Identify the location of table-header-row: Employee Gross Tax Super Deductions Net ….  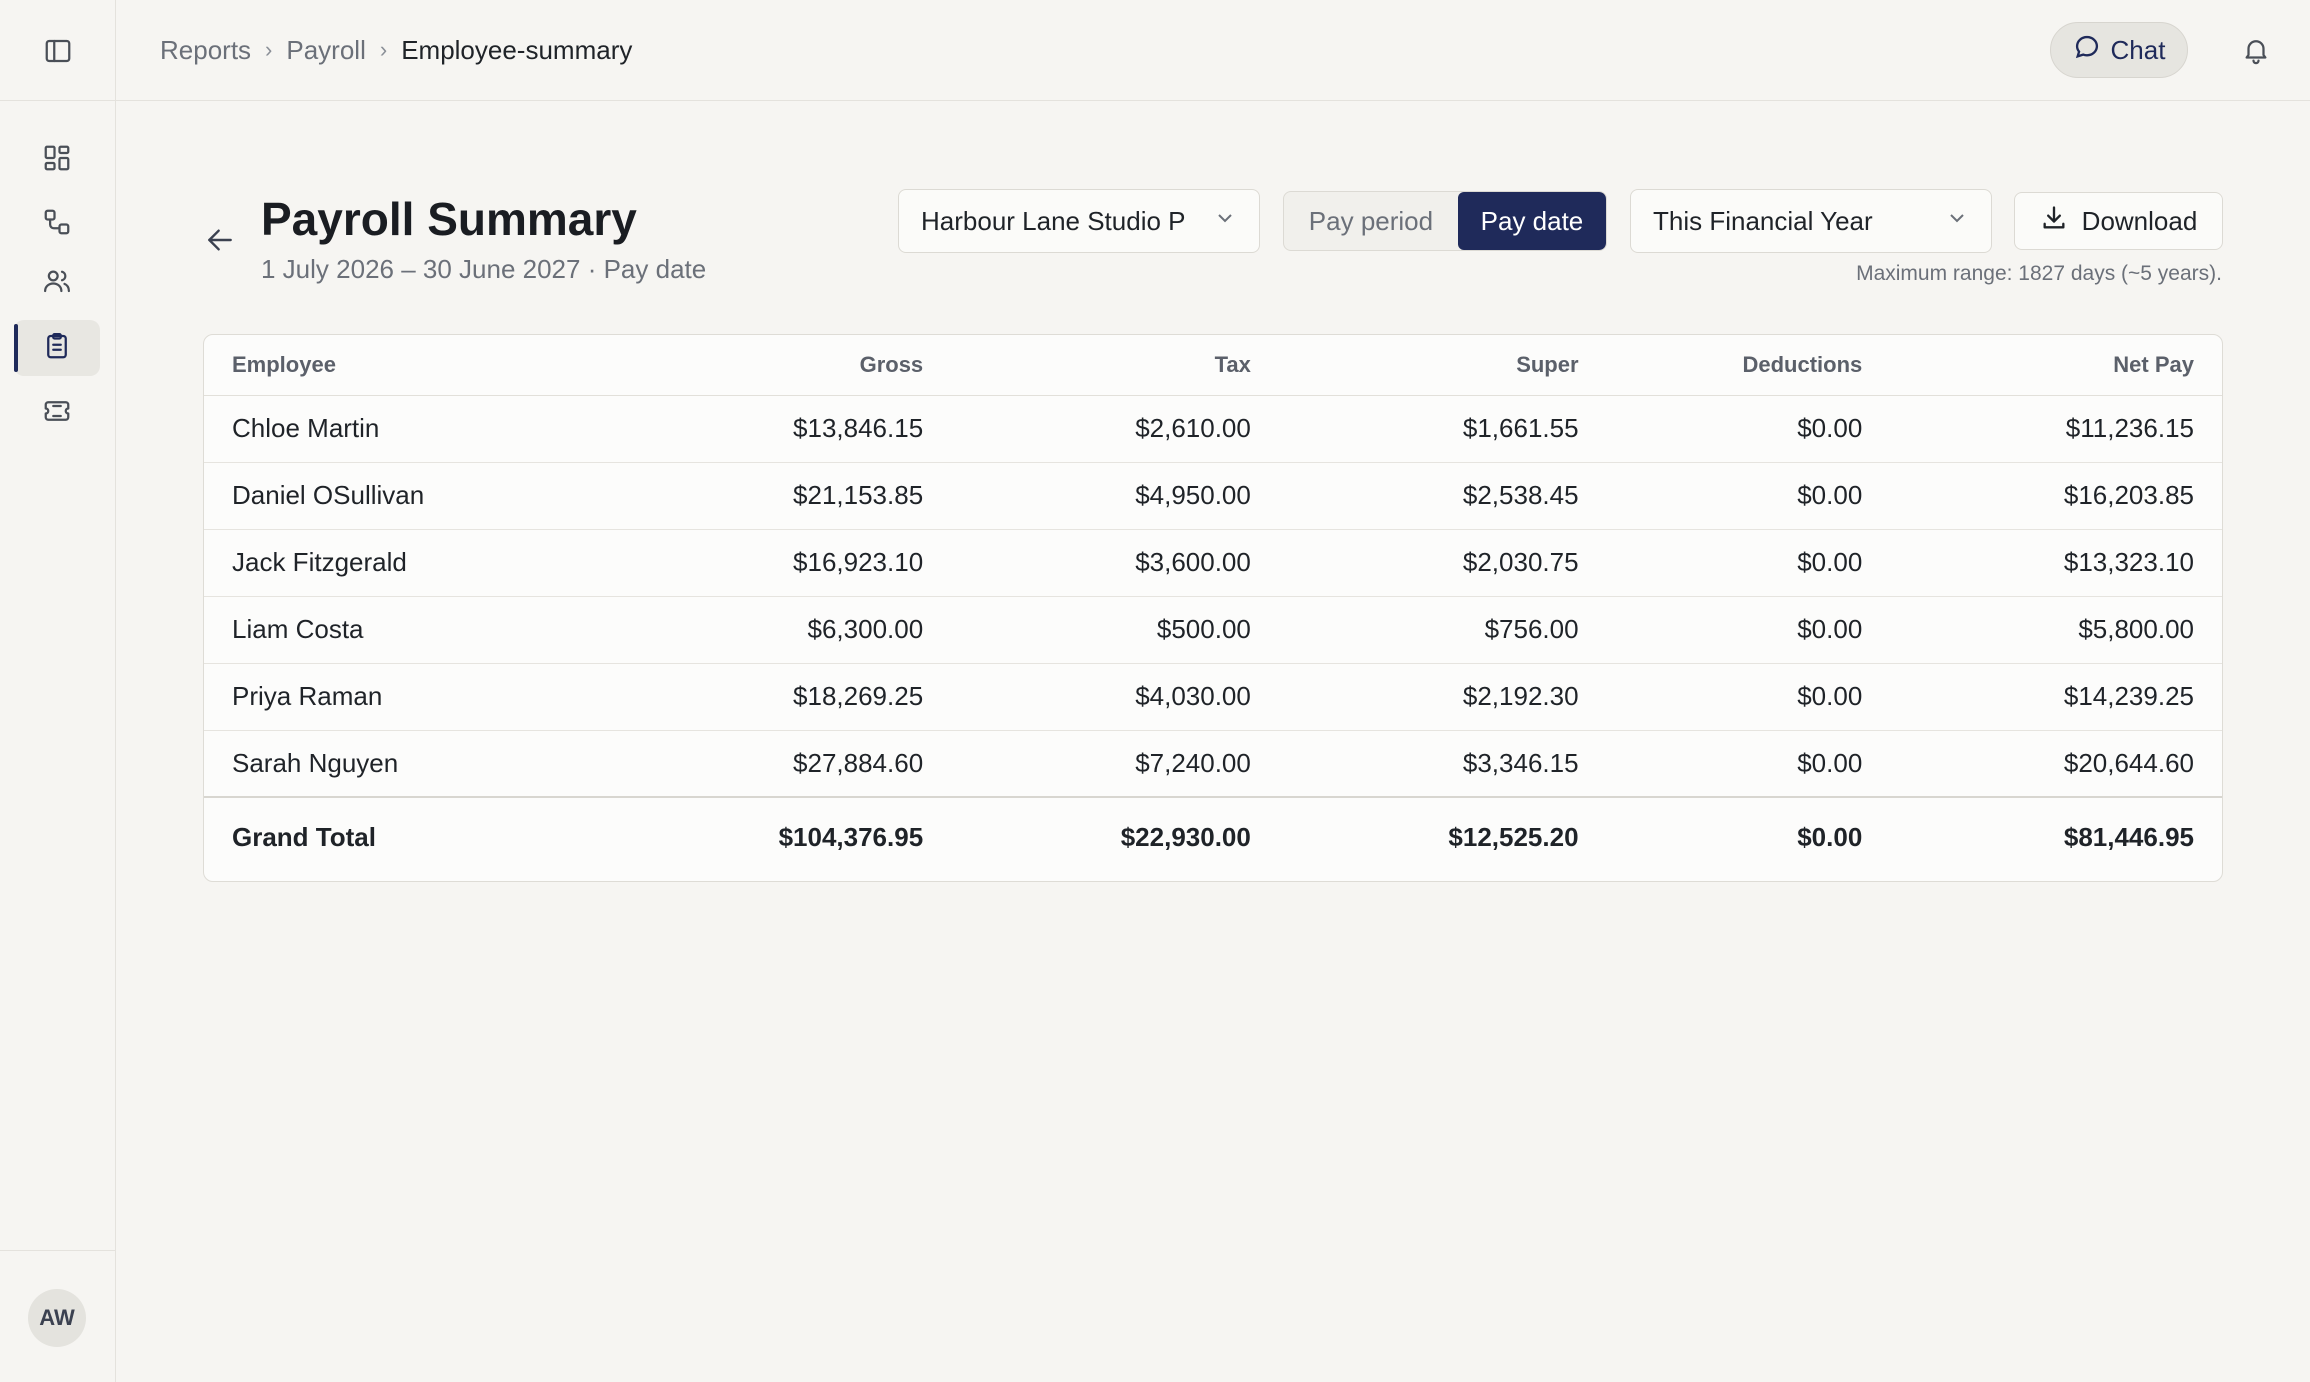
(1213, 365).